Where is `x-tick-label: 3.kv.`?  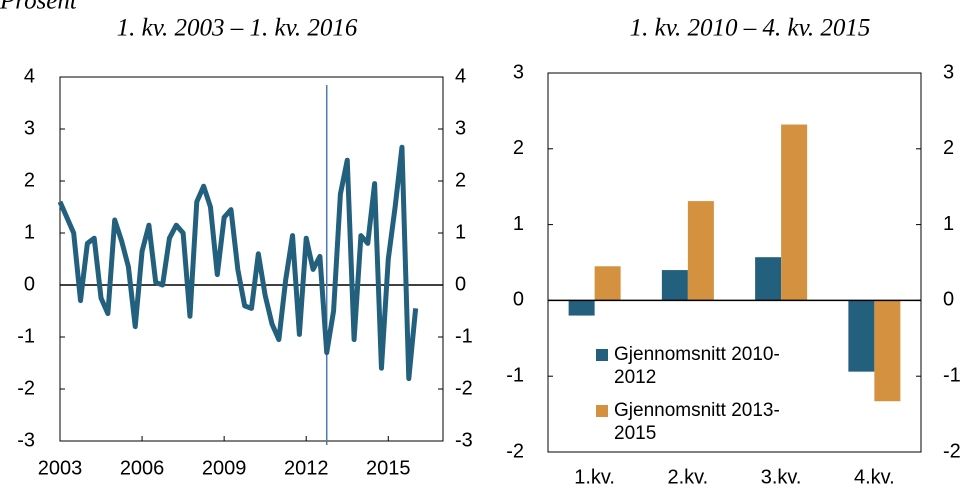
x-tick-label: 3.kv. is located at coordinates (781, 477).